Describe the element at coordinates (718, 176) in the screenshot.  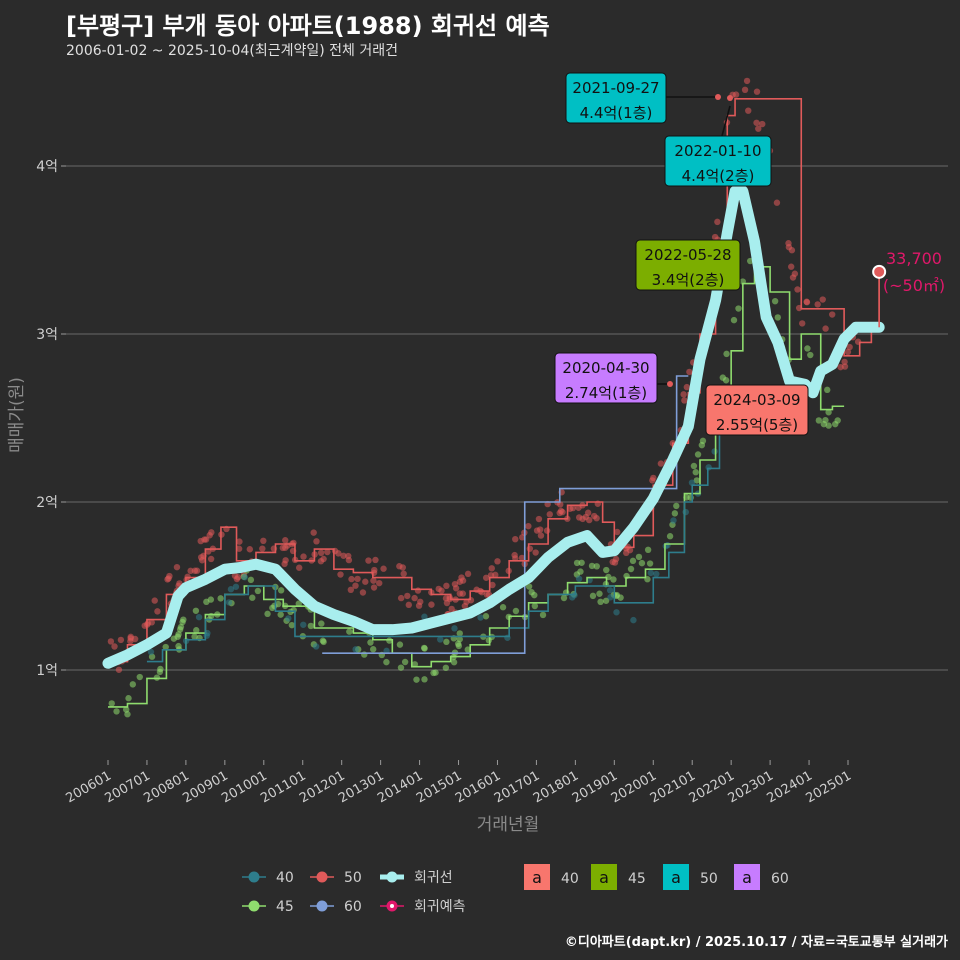
I see `annotation-price: 4.4억(2층)` at that location.